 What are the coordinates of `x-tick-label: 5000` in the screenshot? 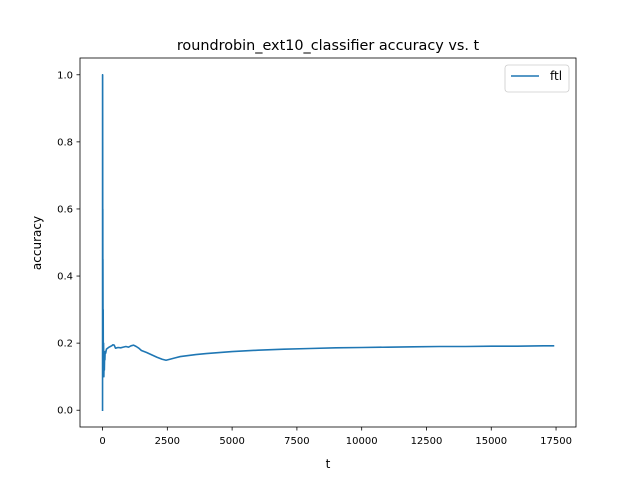 It's located at (231, 441).